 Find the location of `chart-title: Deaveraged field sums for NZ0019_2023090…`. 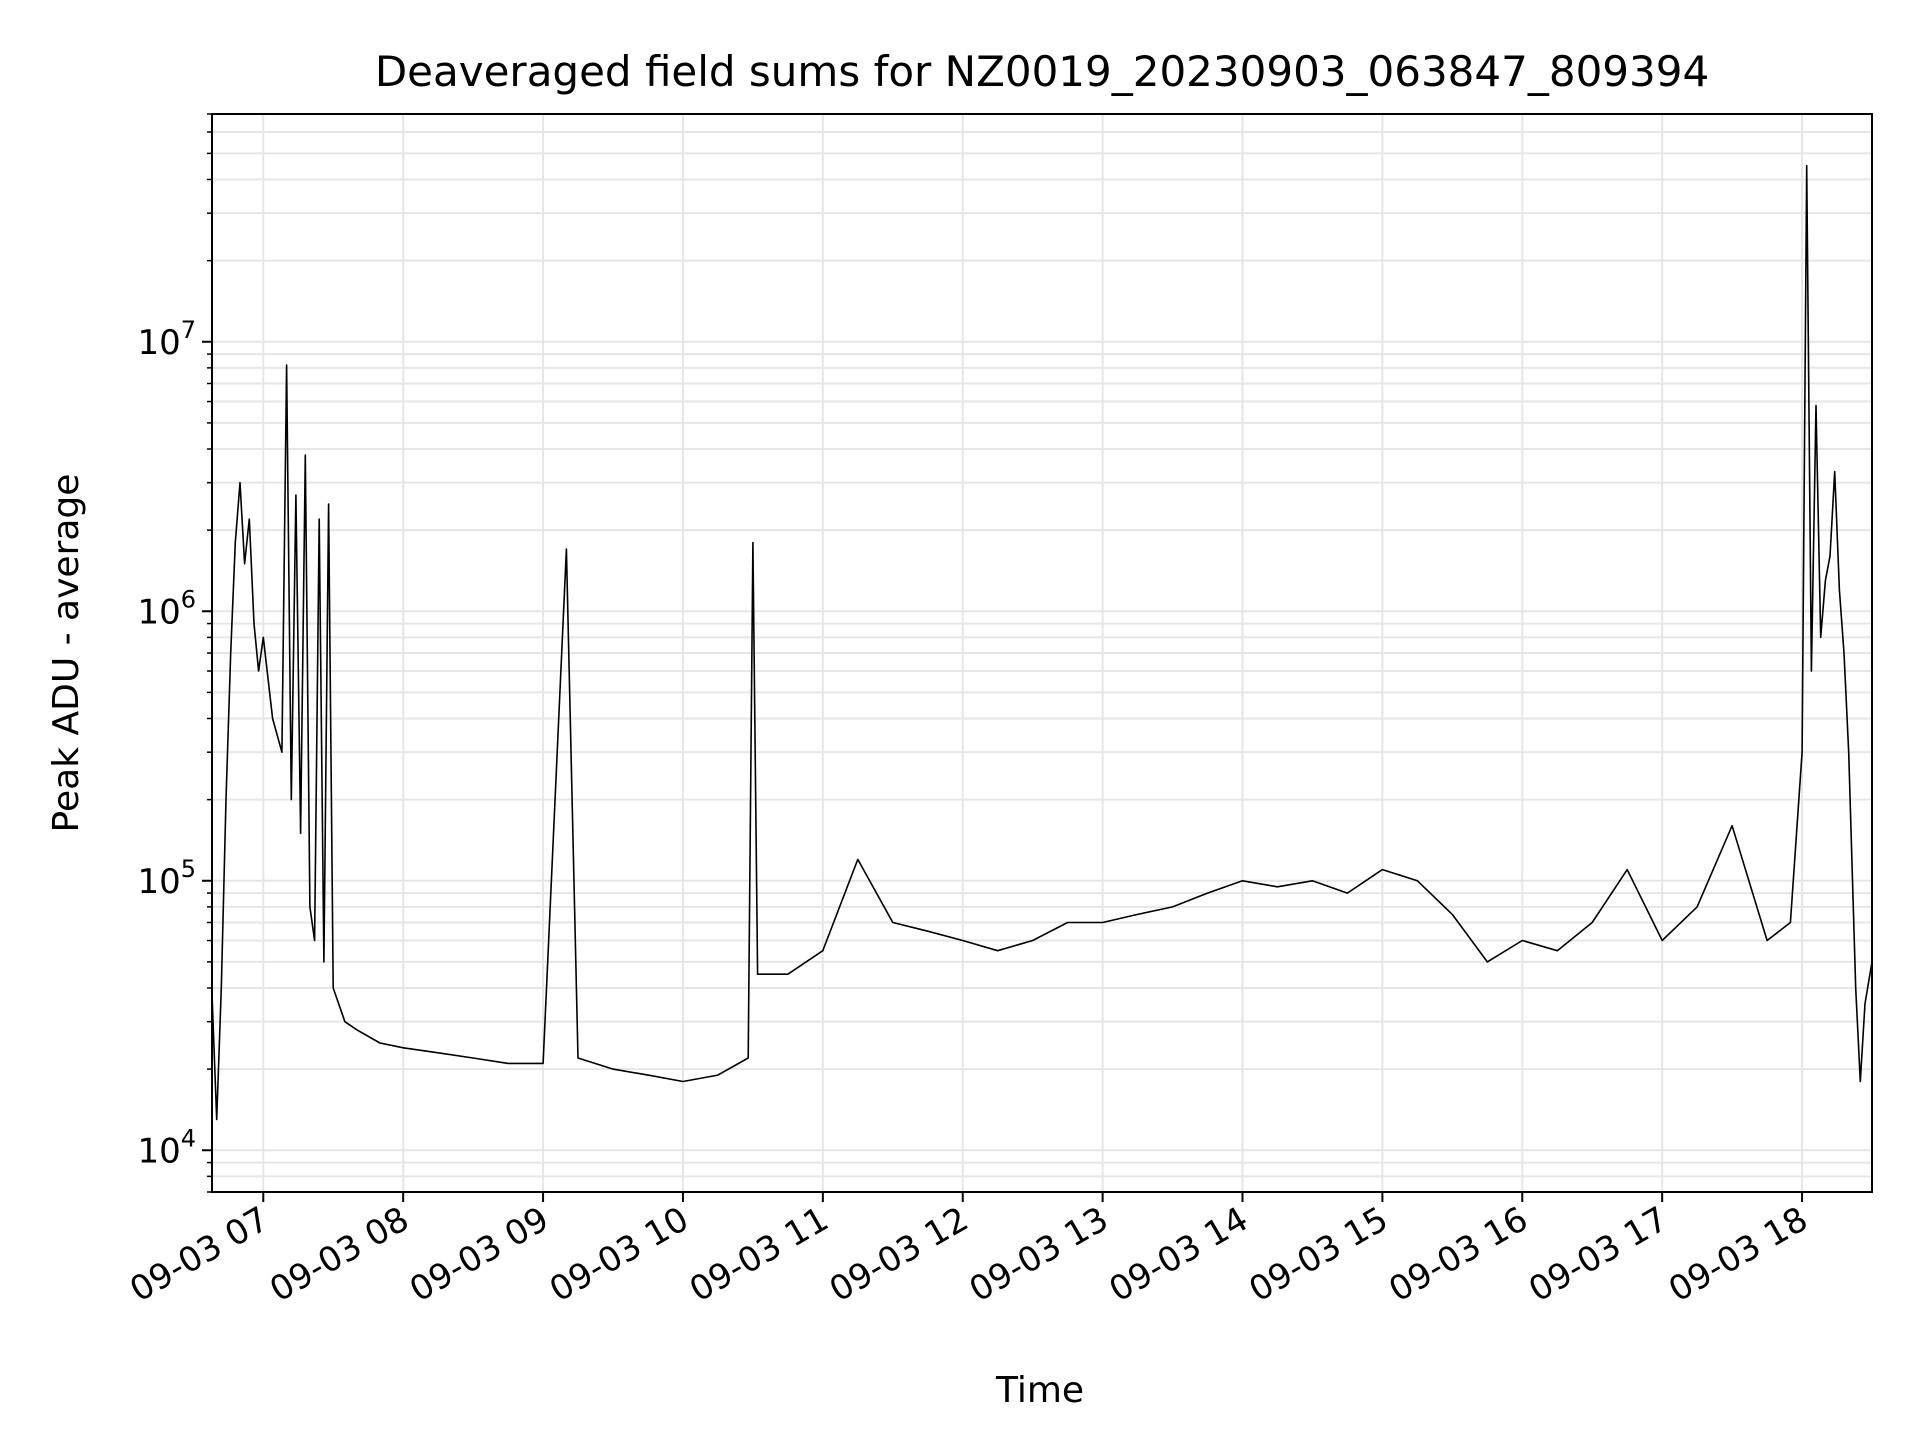

chart-title: Deaveraged field sums for NZ0019_2023090… is located at coordinates (1042, 71).